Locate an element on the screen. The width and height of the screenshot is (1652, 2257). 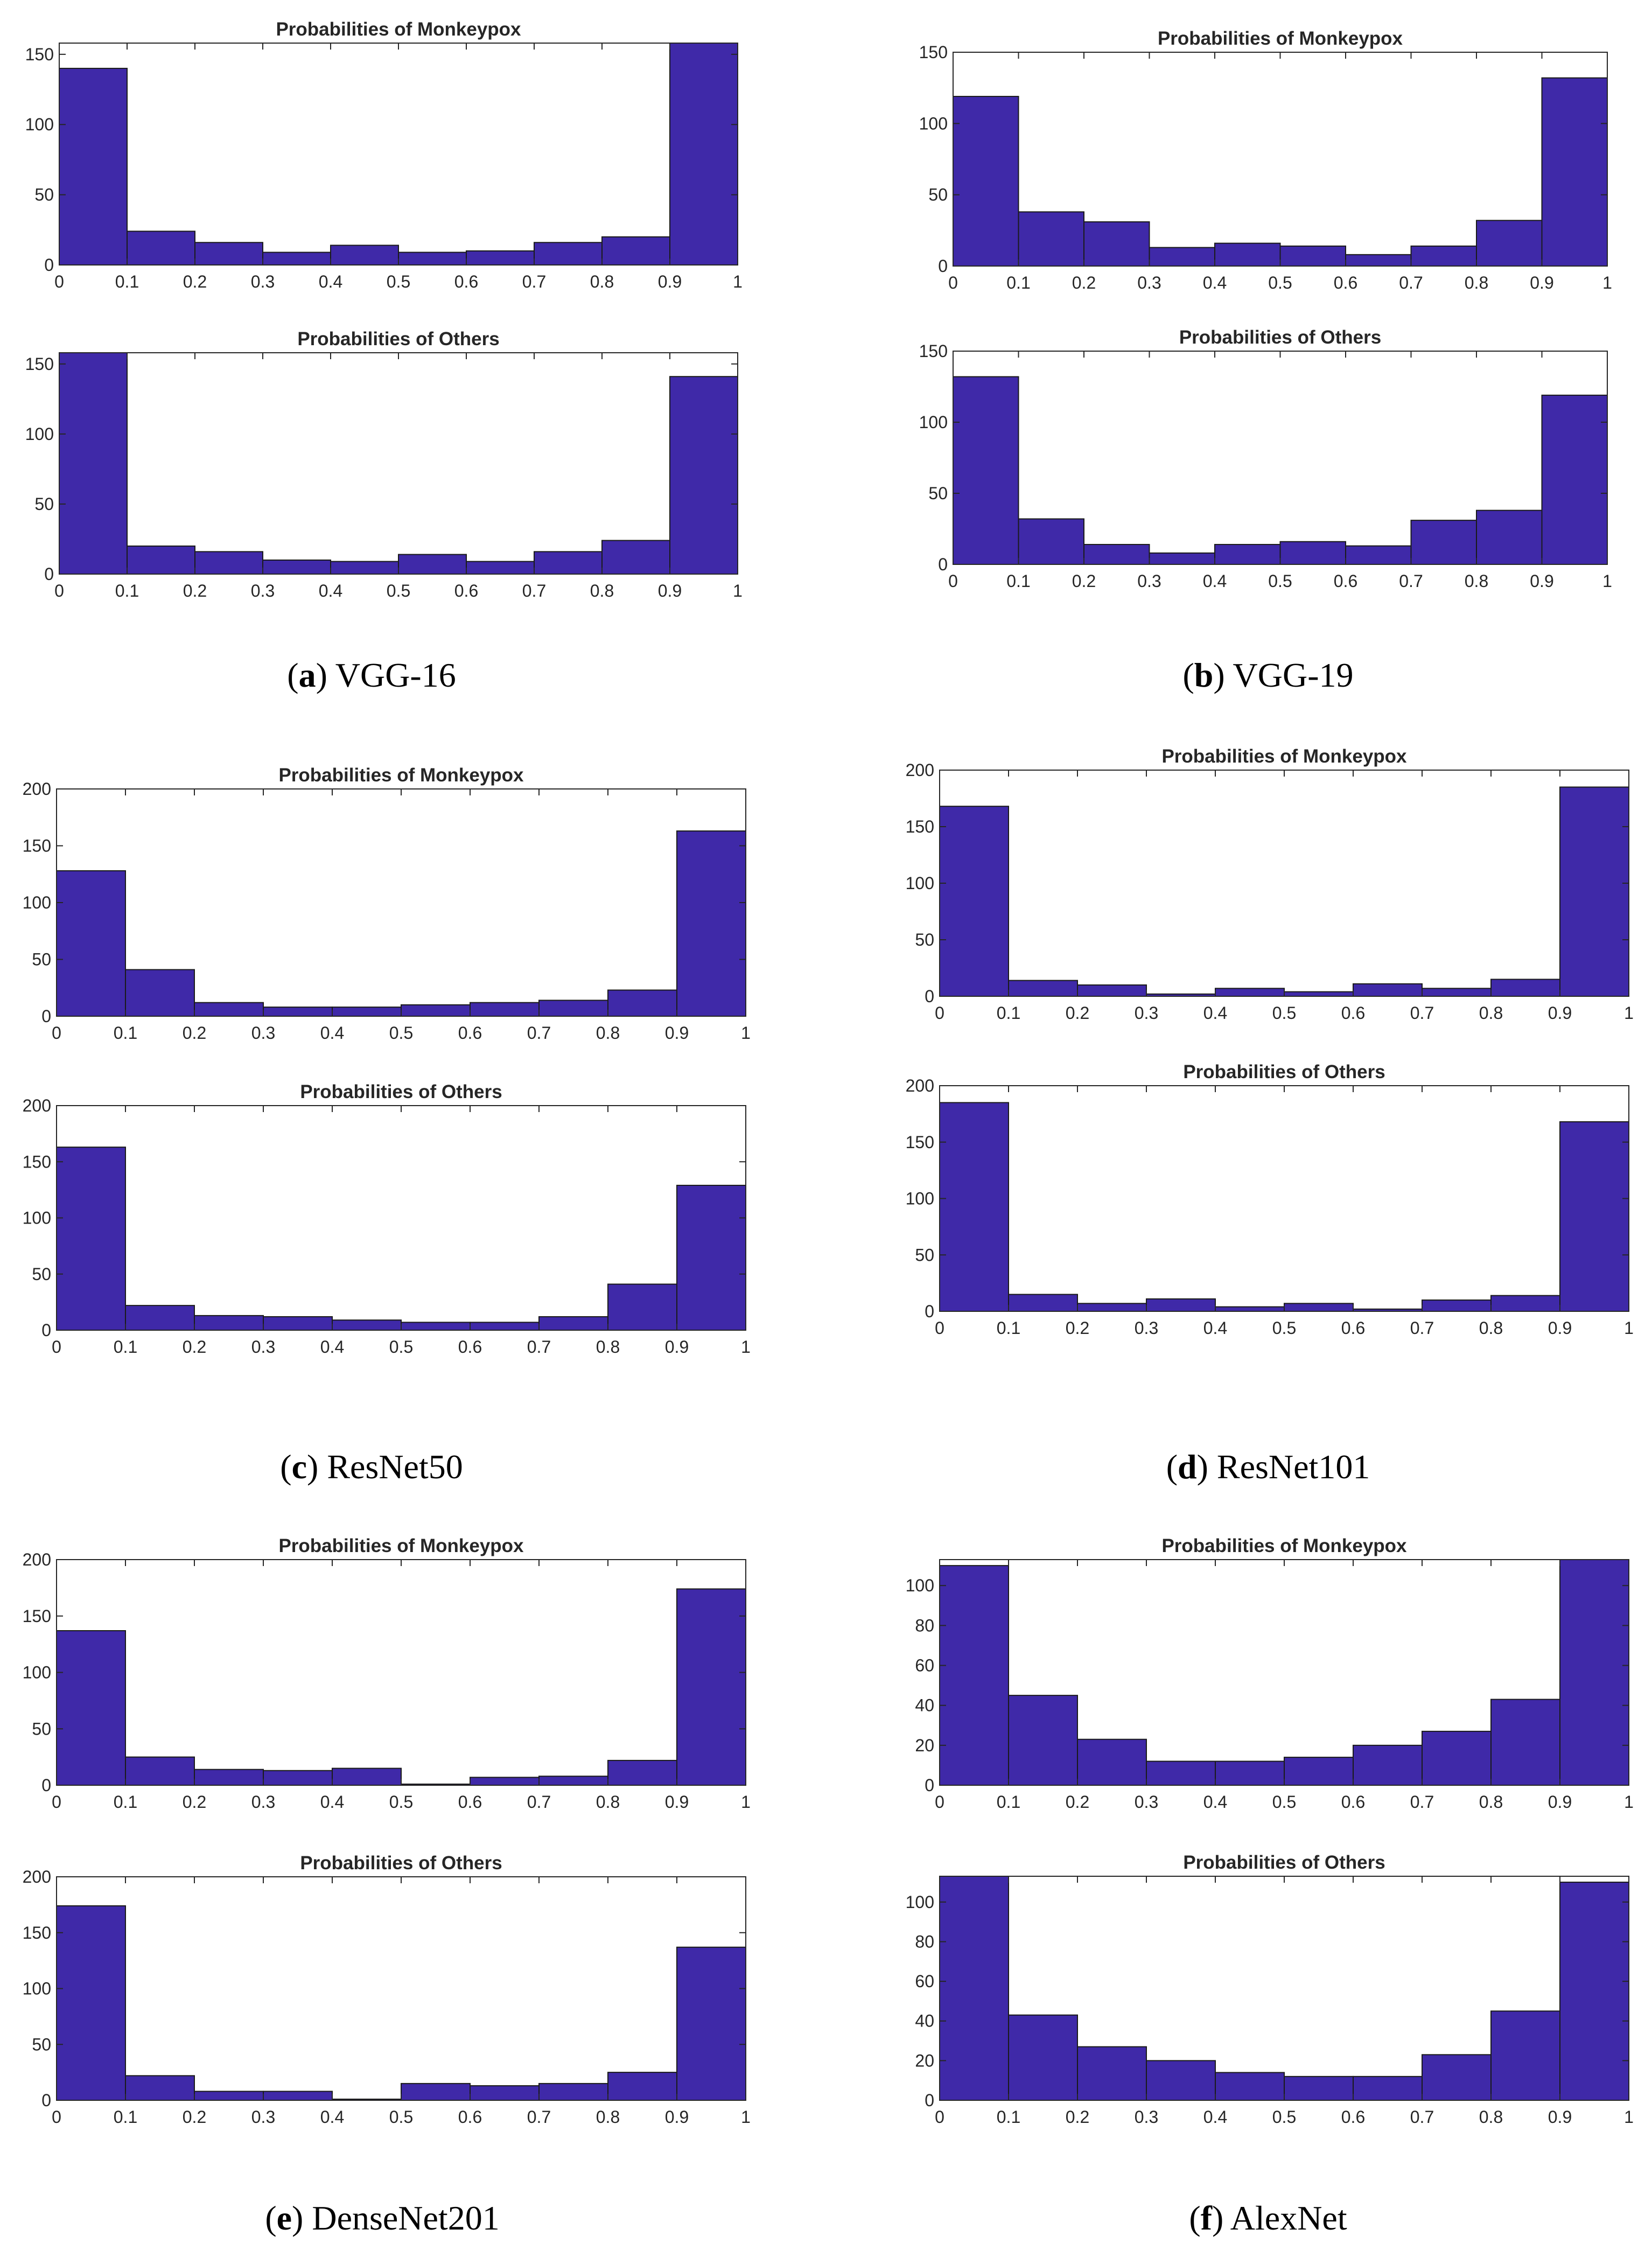
caption-c-letter: c is located at coordinates (299, 1467).